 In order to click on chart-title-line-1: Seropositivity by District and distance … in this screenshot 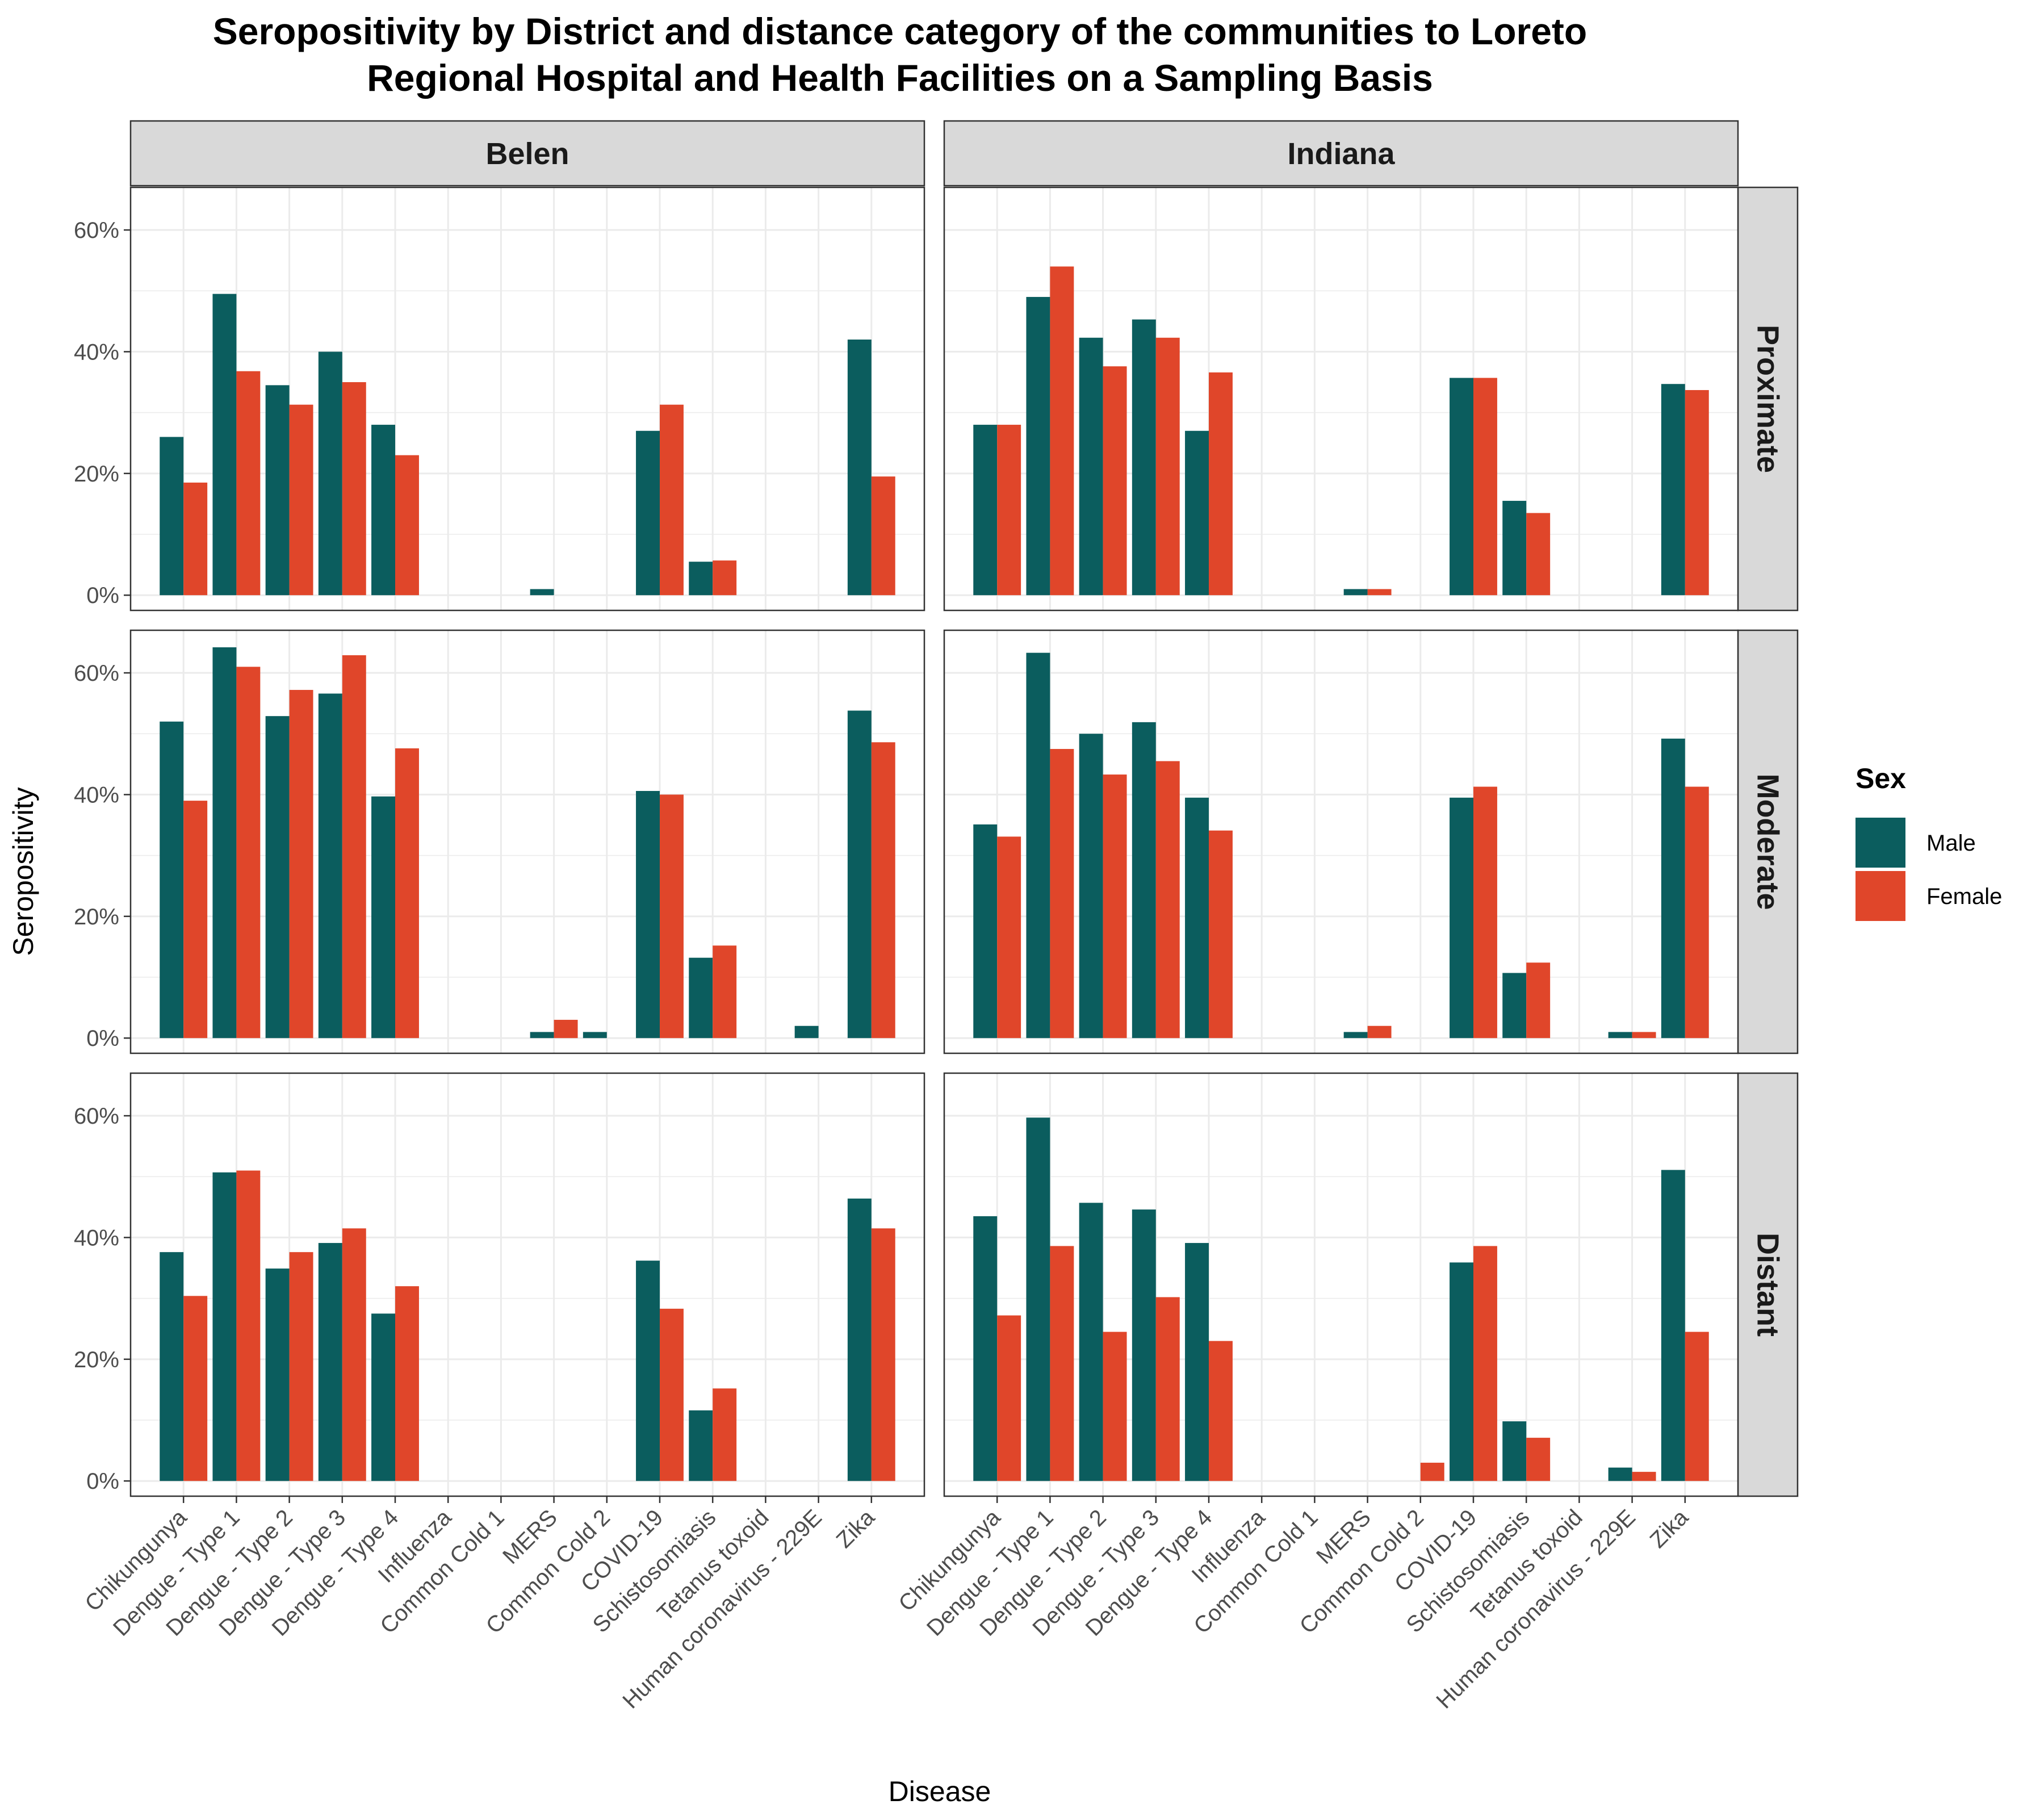, I will do `click(900, 31)`.